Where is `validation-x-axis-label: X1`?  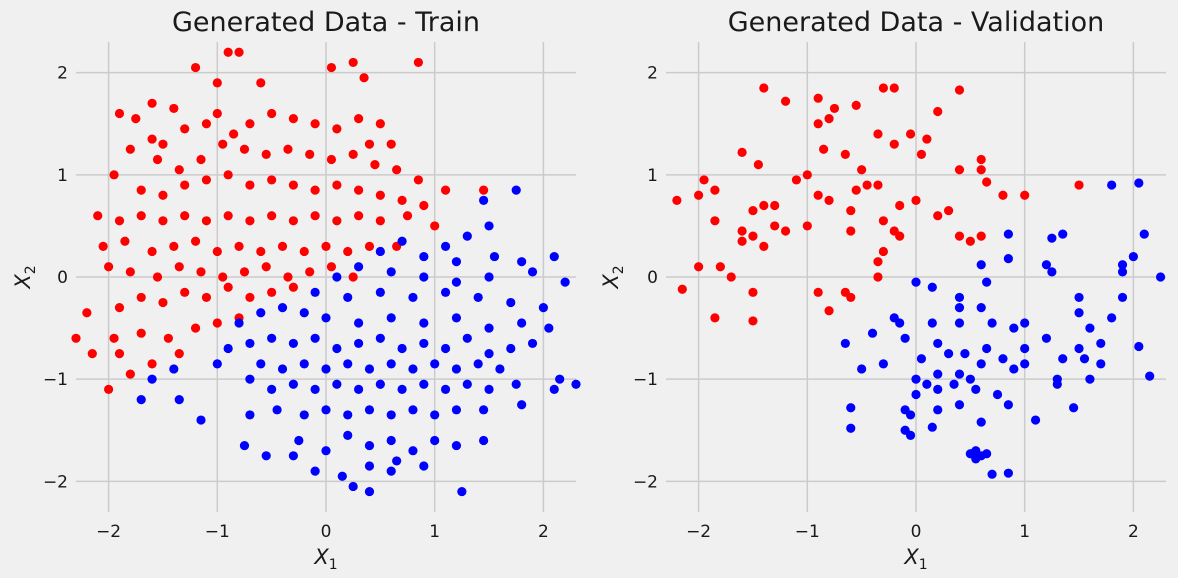 validation-x-axis-label: X1 is located at coordinates (915, 559).